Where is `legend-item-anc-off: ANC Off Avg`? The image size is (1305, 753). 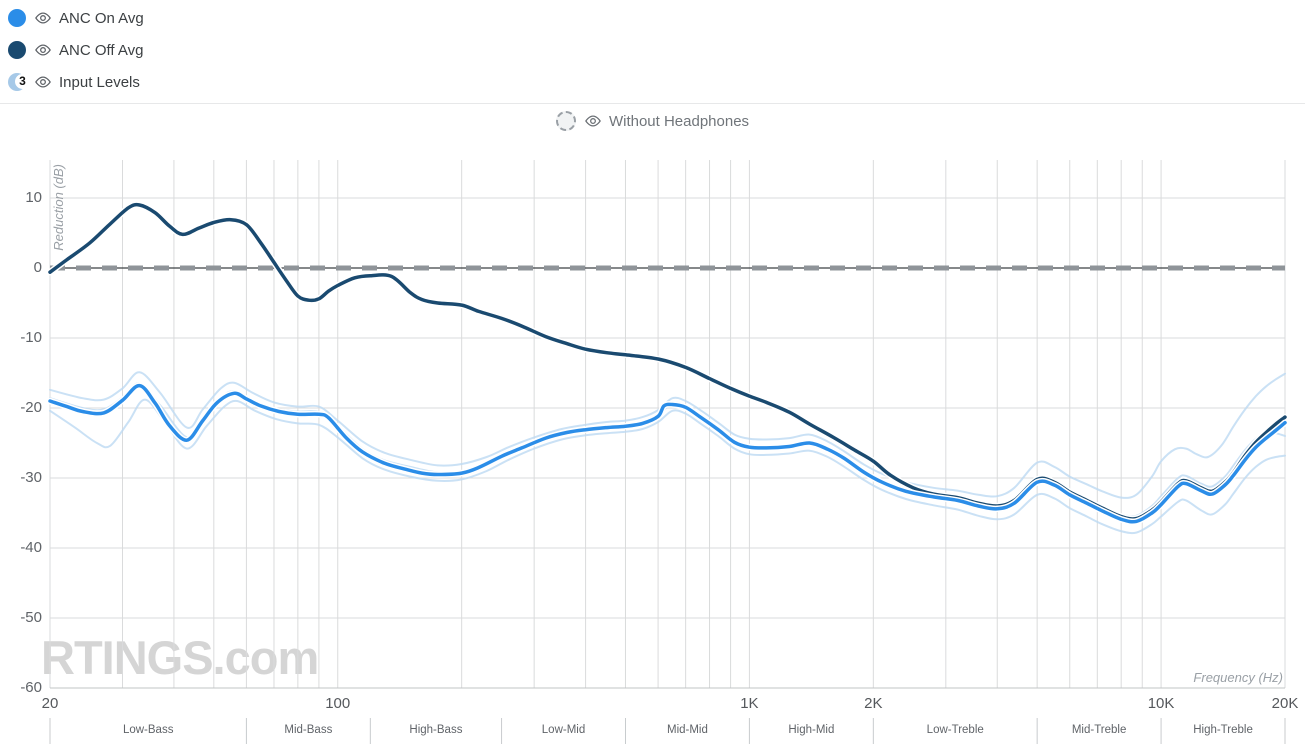 legend-item-anc-off: ANC Off Avg is located at coordinates (76, 50).